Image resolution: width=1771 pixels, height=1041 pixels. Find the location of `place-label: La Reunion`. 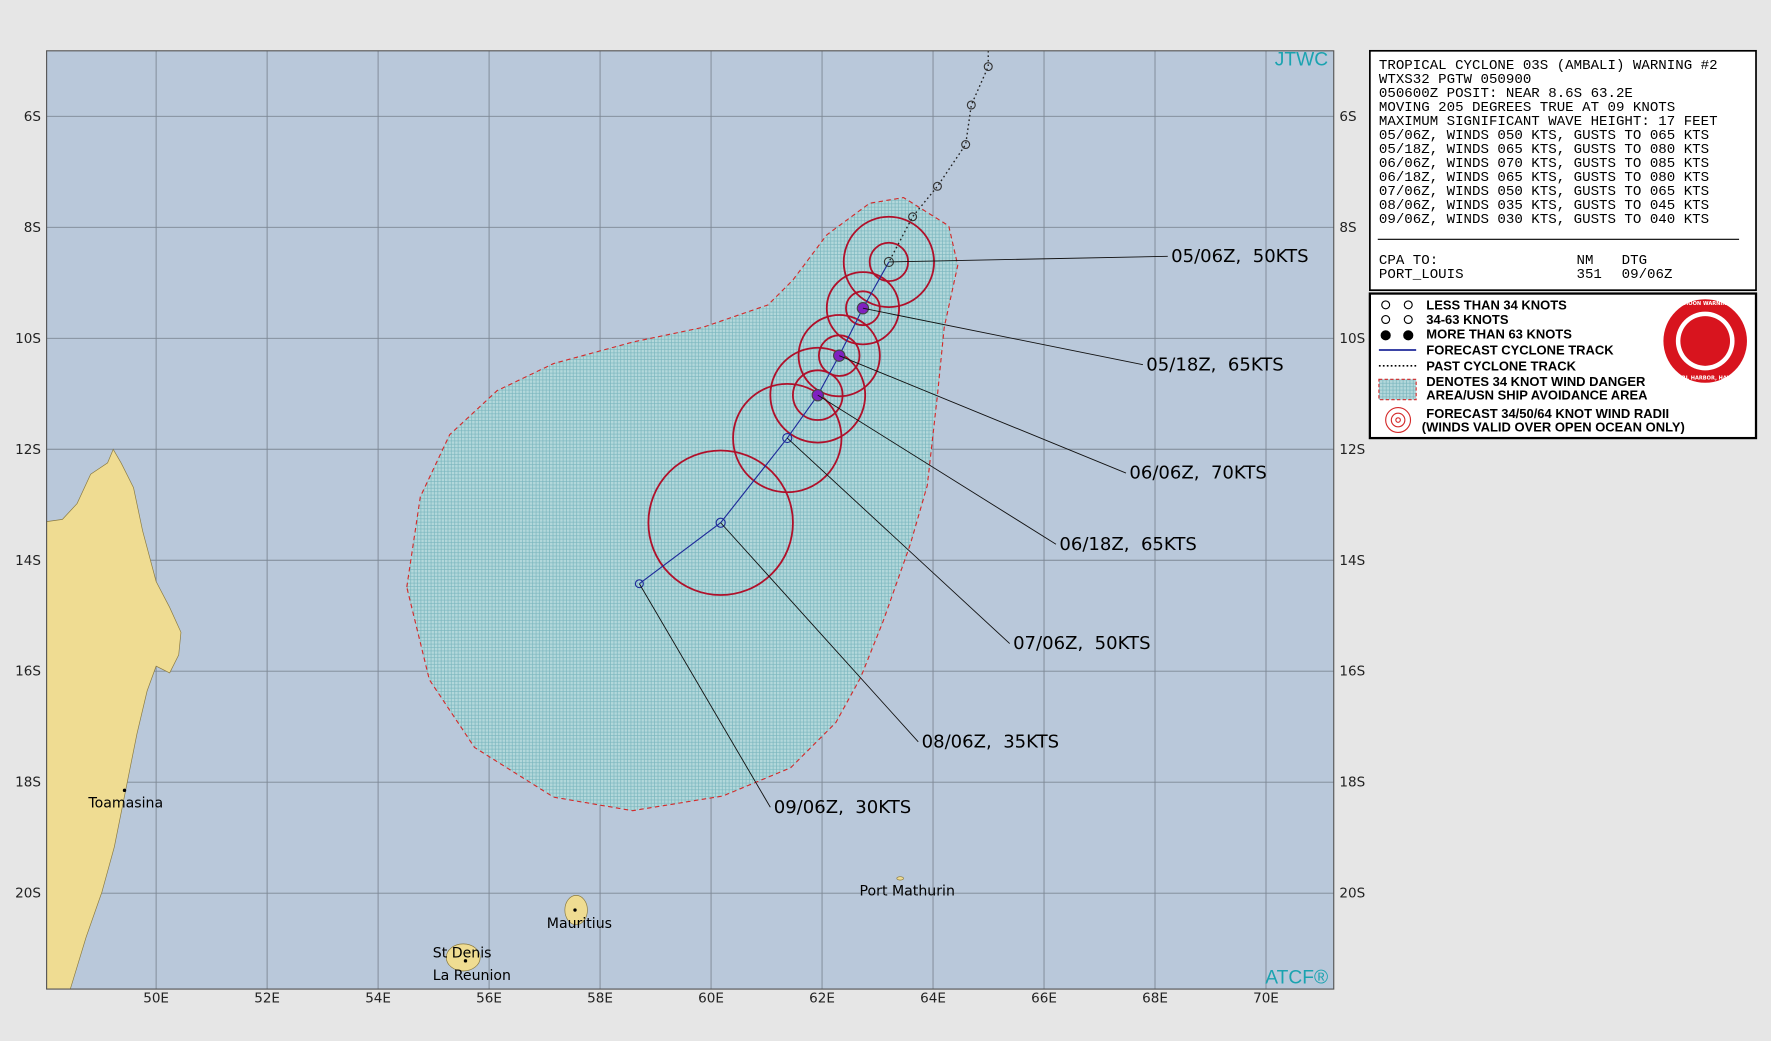

place-label: La Reunion is located at coordinates (472, 976).